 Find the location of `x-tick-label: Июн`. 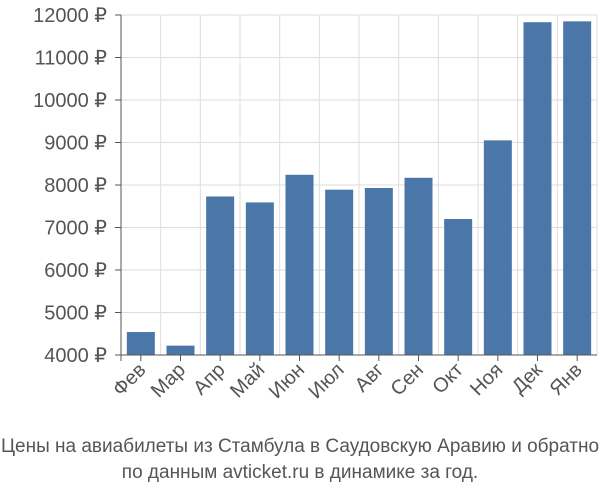

x-tick-label: Июн is located at coordinates (287, 381).